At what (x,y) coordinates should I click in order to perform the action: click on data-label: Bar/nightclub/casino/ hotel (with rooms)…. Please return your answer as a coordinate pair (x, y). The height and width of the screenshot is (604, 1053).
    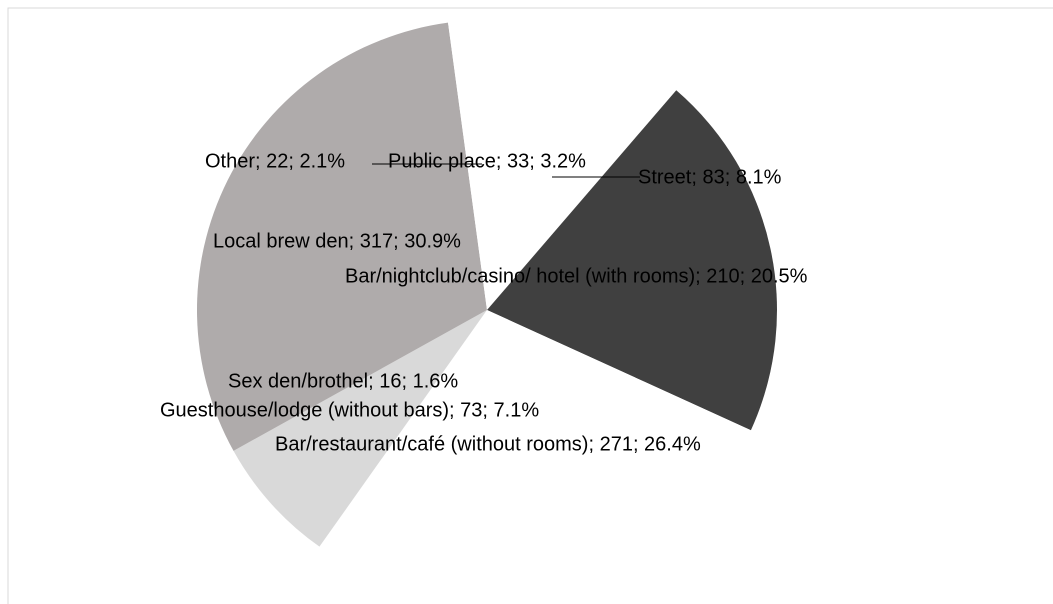
    Looking at the image, I should click on (576, 276).